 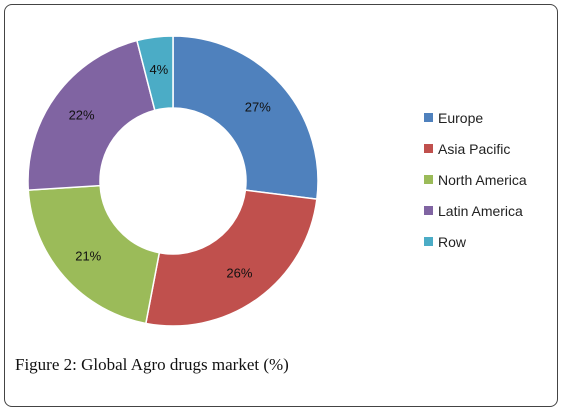 I want to click on slice-label-north-america: 21%, so click(x=88, y=256).